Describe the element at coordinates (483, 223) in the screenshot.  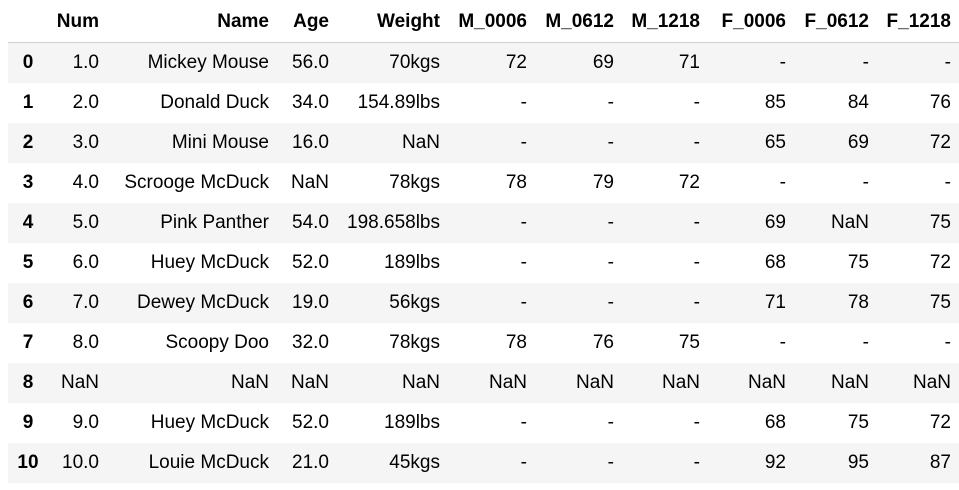
I see `table-row: 4 5.0 Pink Panther 54.0 198.658lbs - - - 69 NaN 75` at that location.